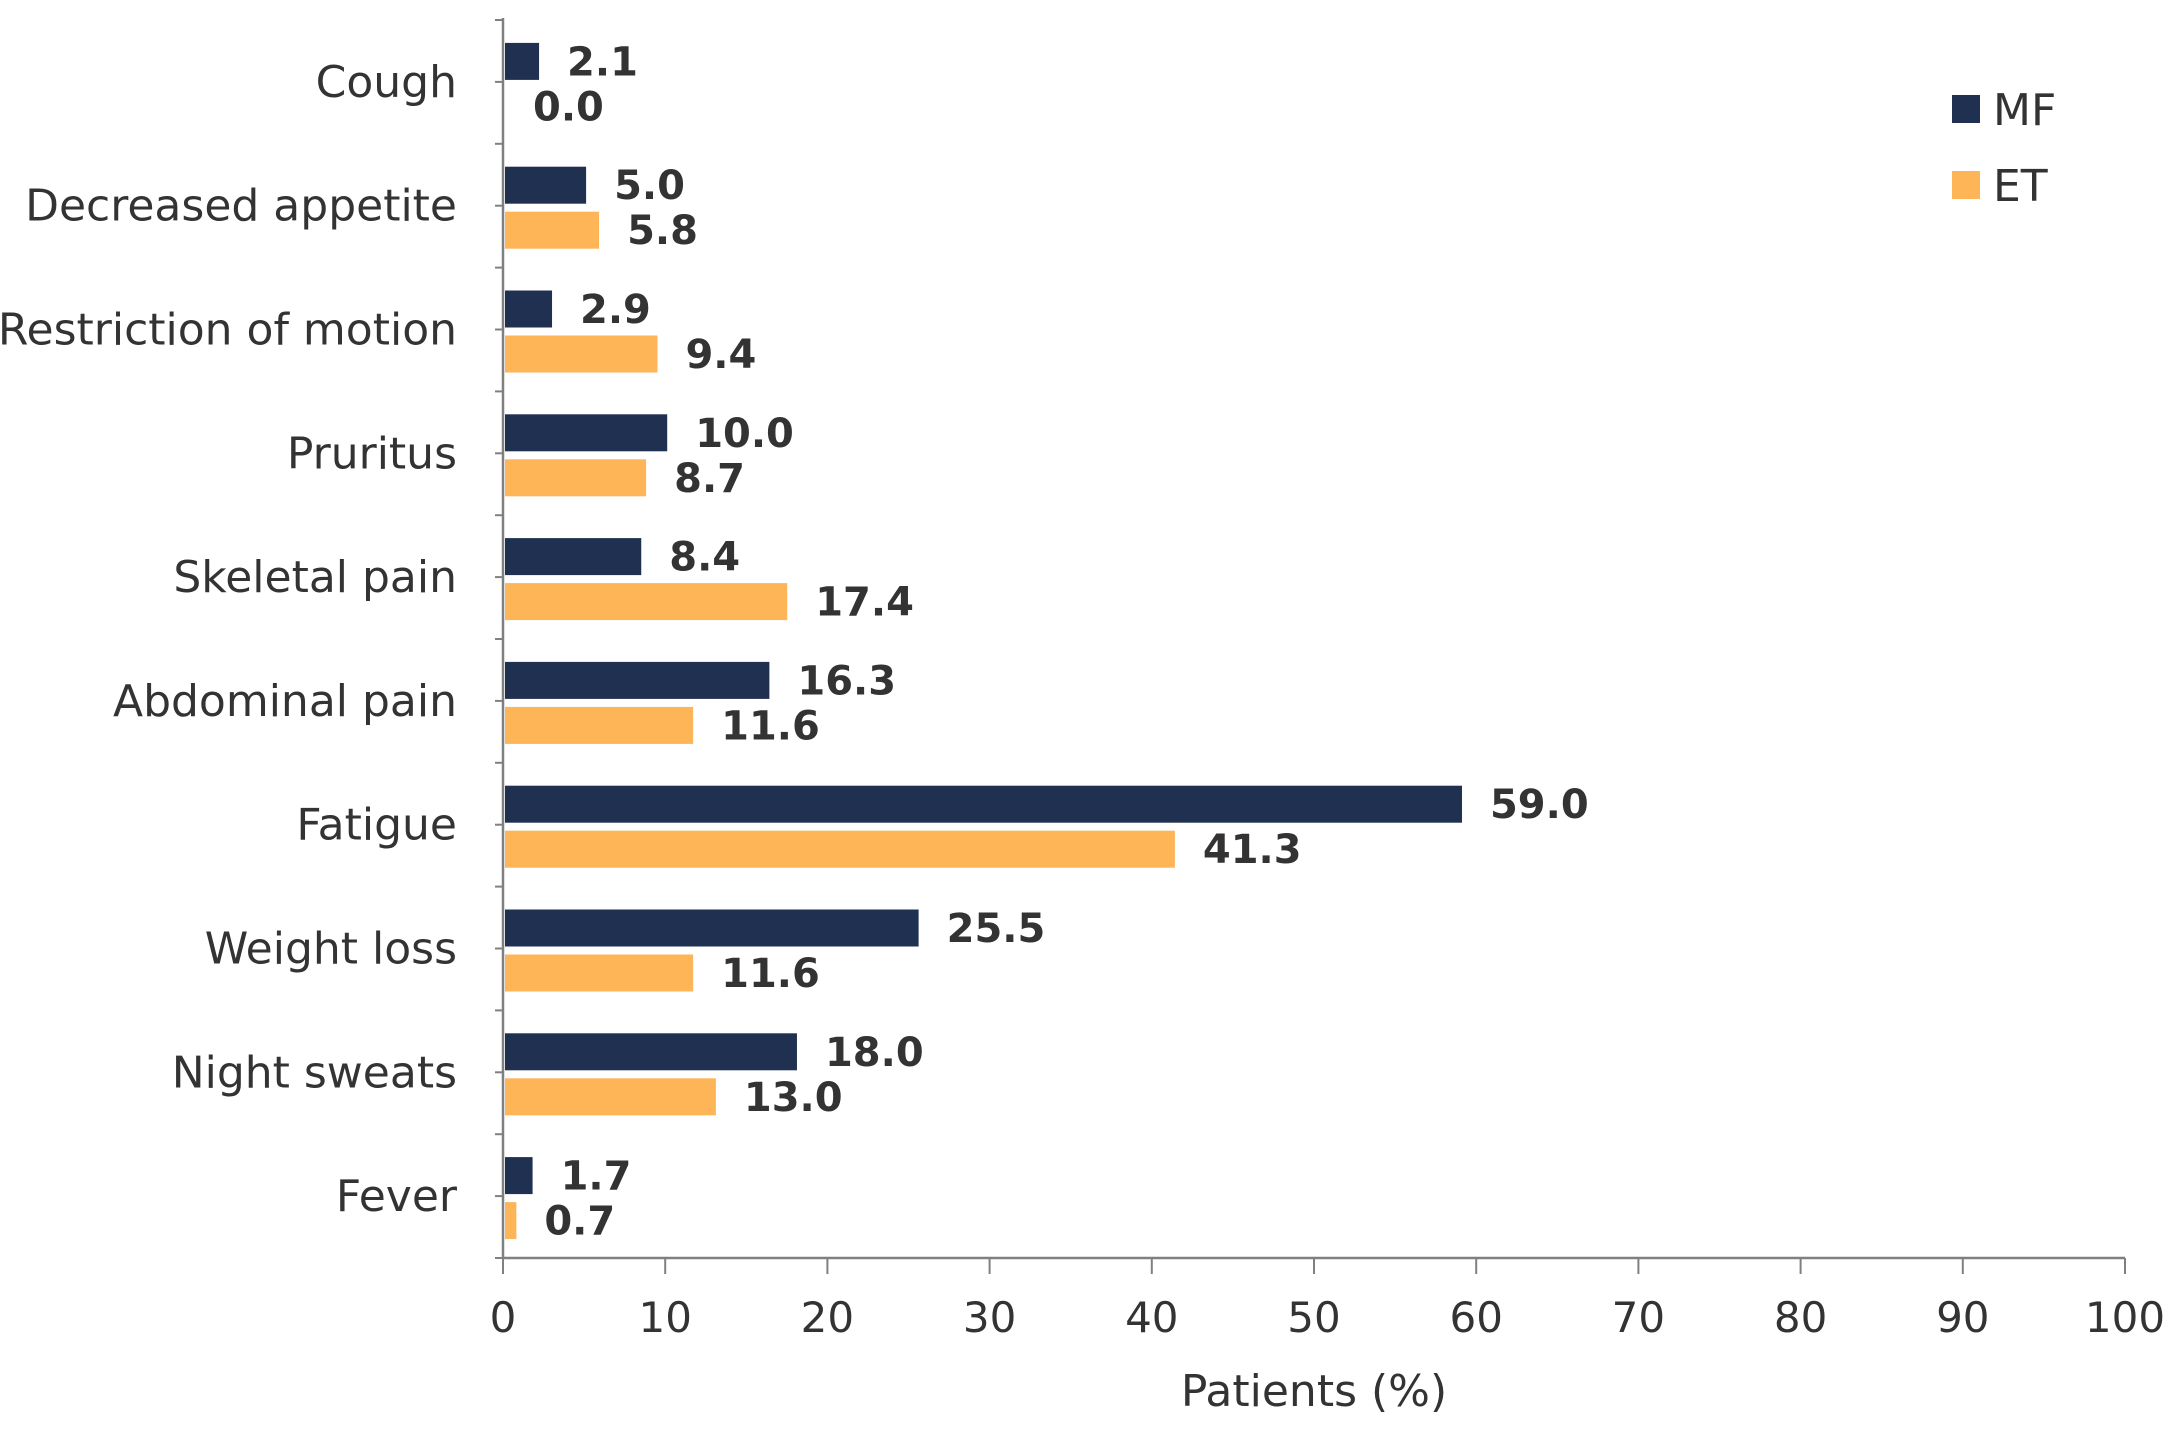  I want to click on bar-et-decreased-appetite, so click(552, 230).